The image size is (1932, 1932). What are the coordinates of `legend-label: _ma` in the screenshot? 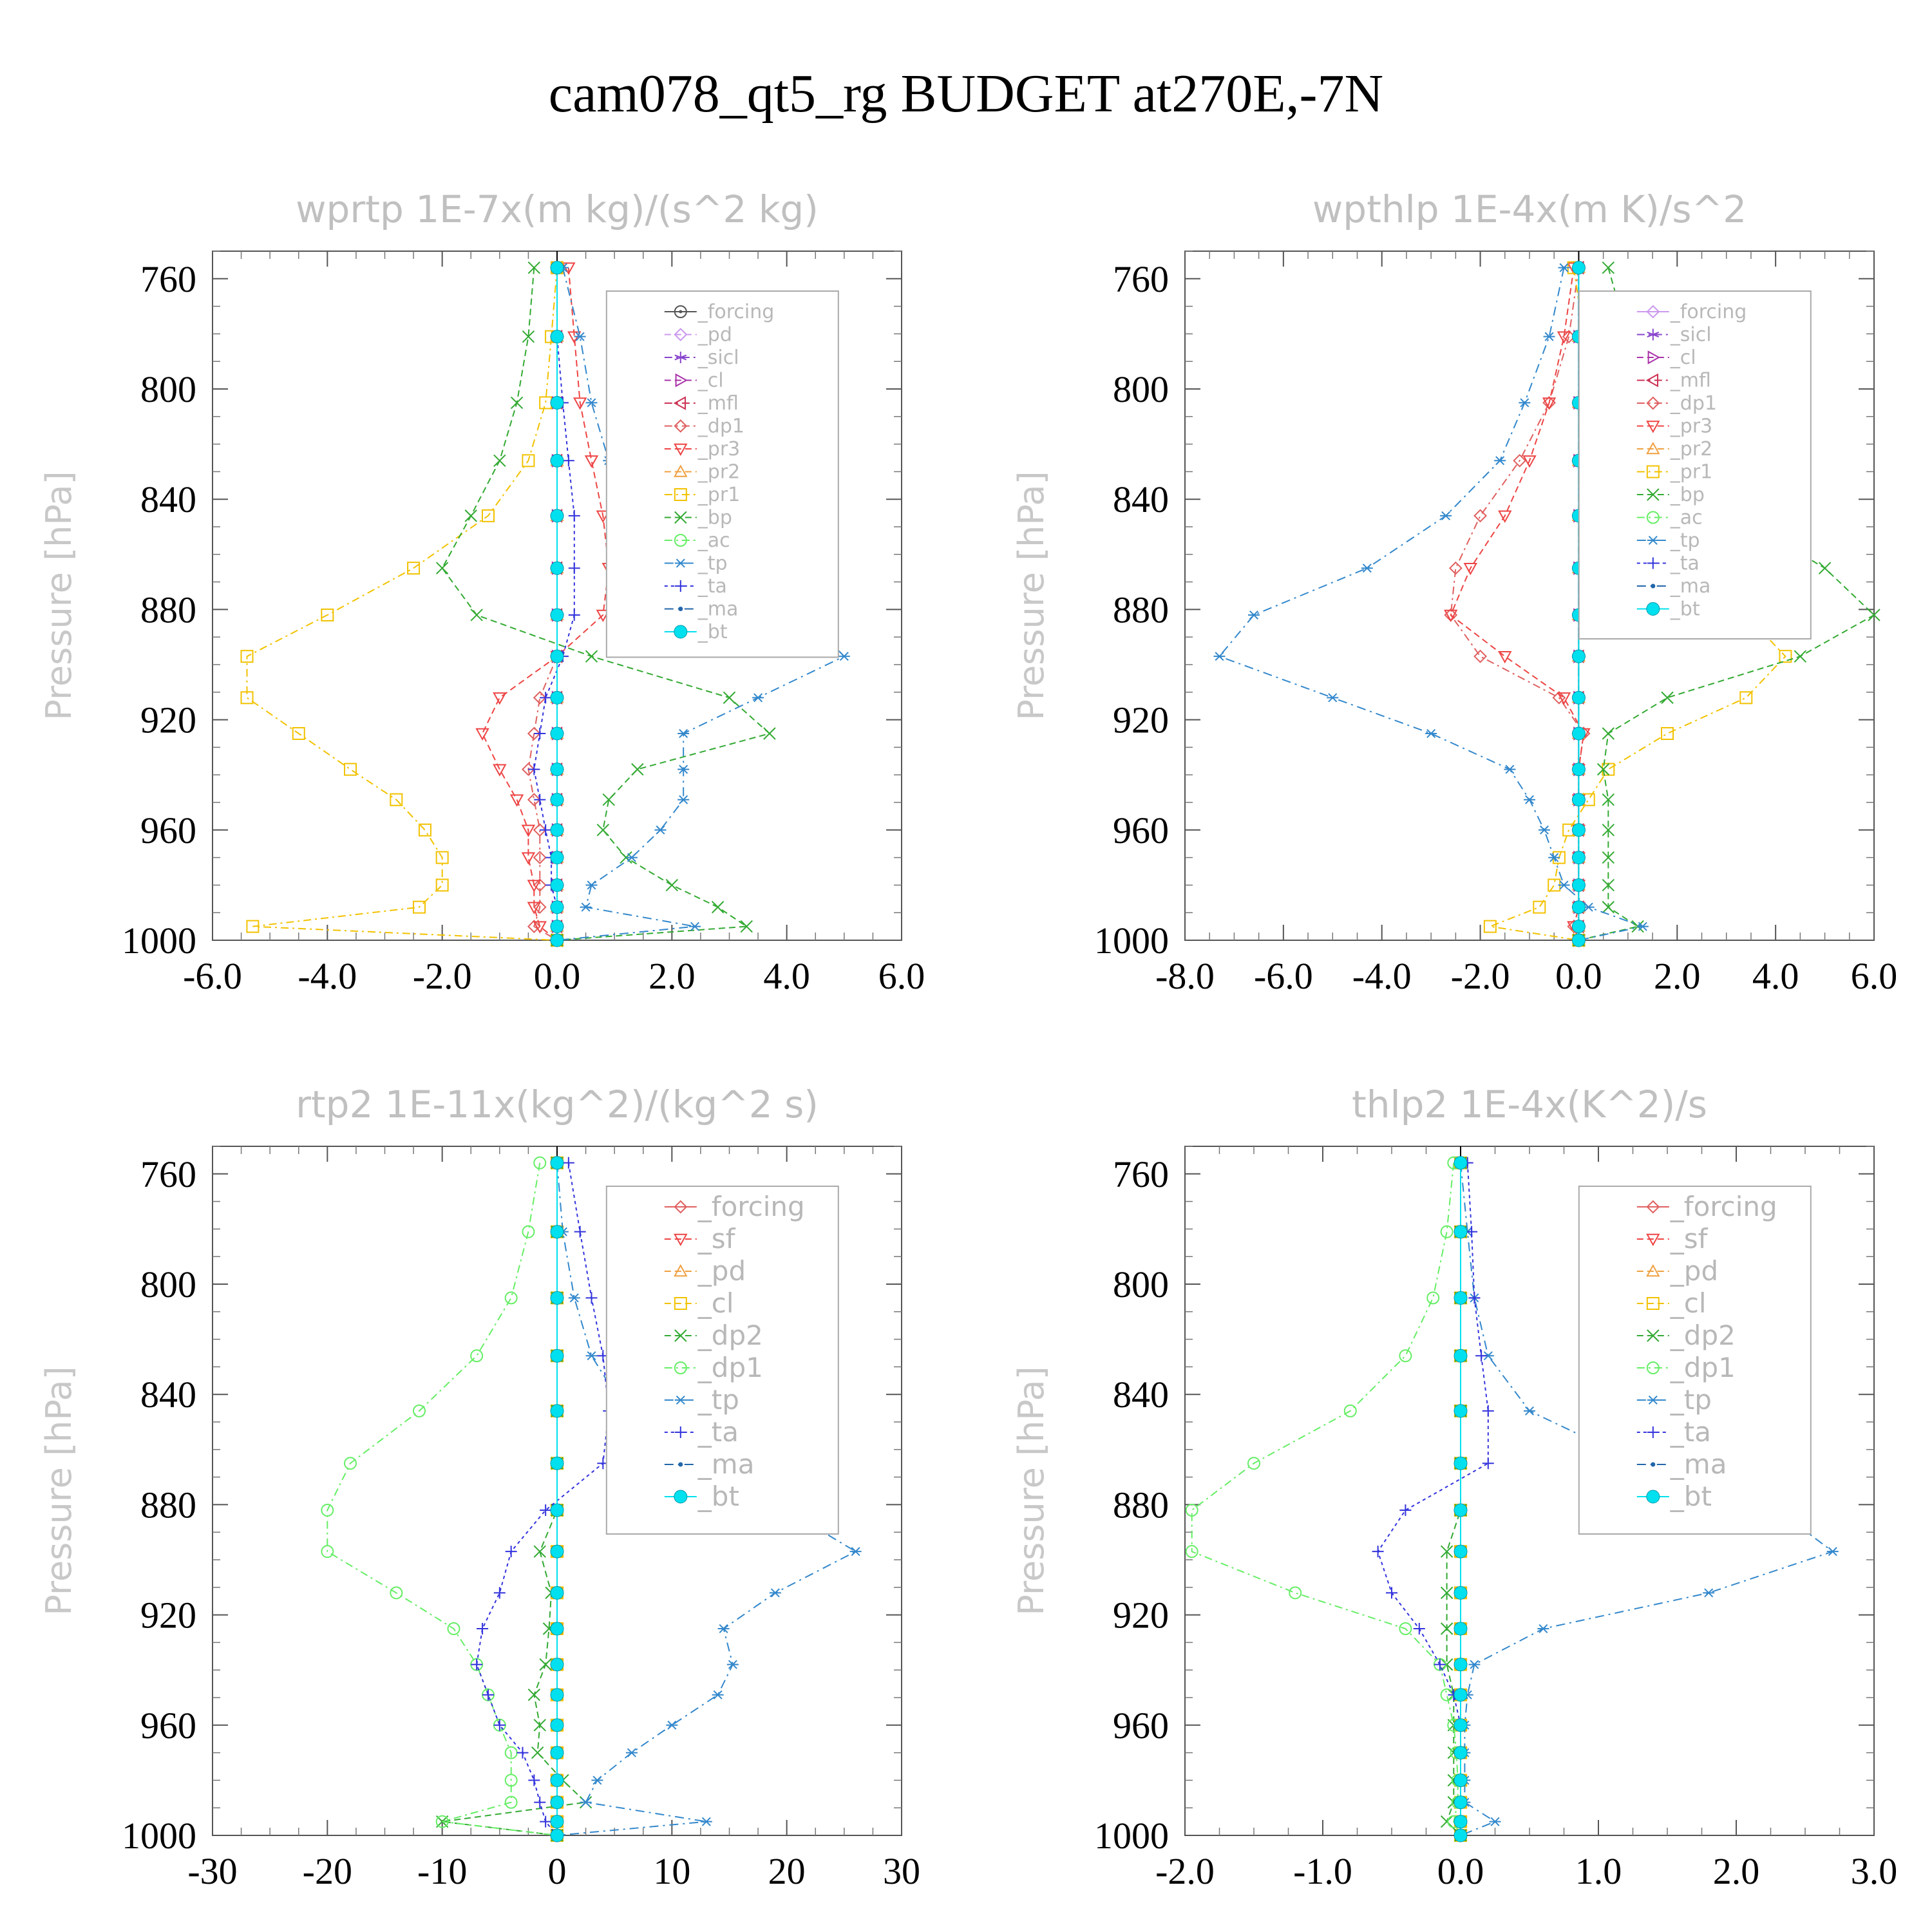 It's located at (718, 609).